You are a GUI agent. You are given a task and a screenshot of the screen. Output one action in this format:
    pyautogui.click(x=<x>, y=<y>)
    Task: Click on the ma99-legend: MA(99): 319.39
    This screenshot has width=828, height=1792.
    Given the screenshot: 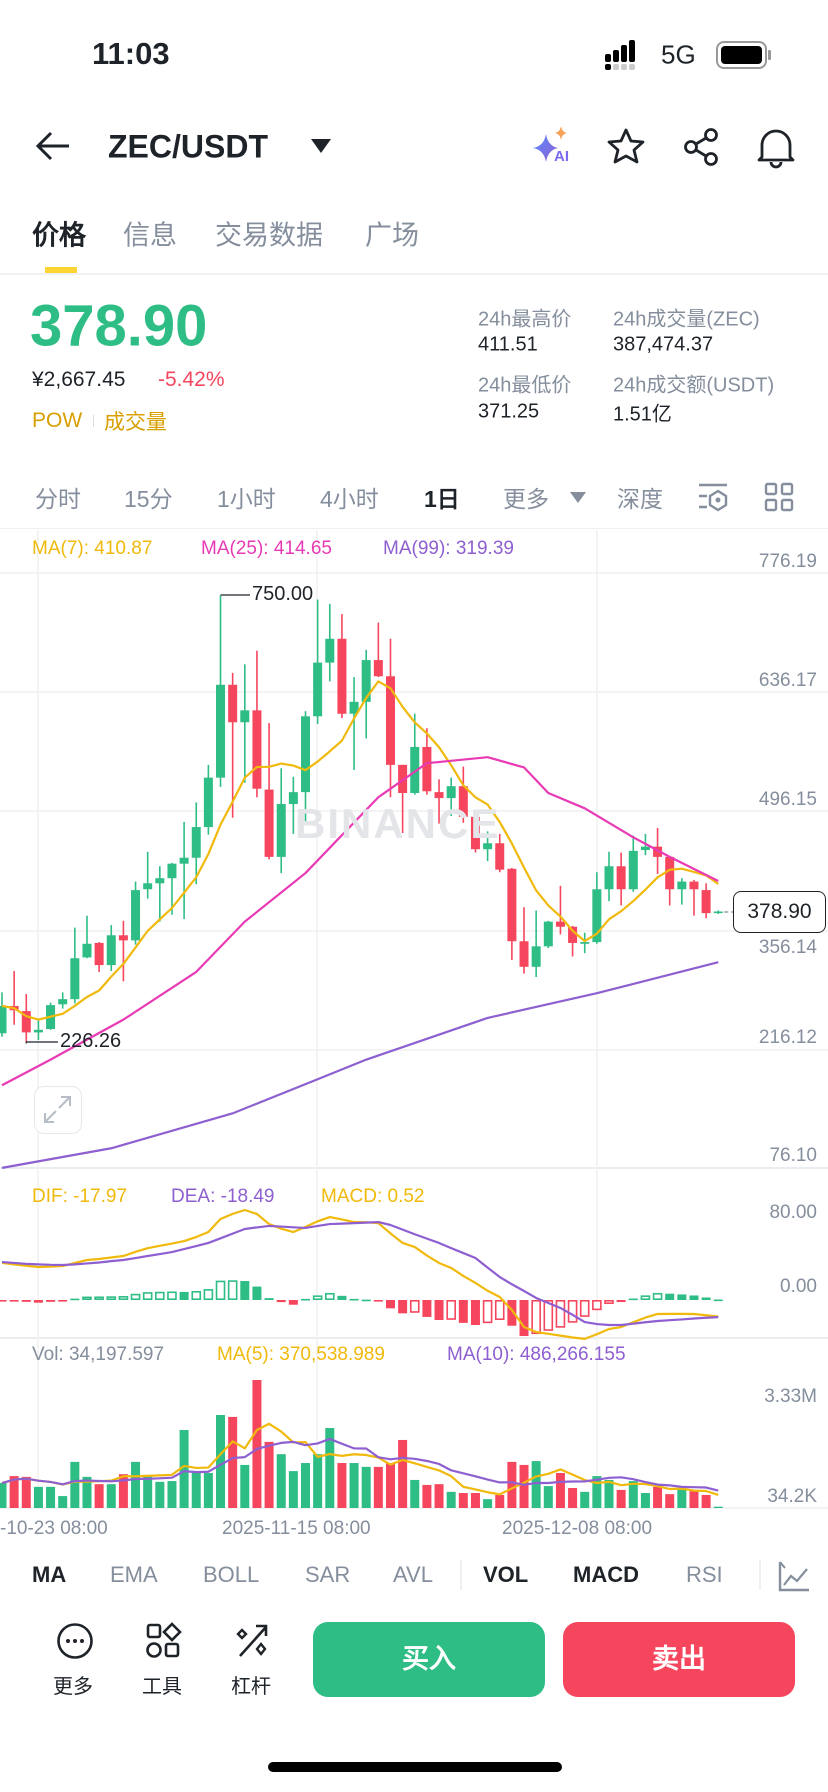 What is the action you would take?
    pyautogui.click(x=448, y=548)
    